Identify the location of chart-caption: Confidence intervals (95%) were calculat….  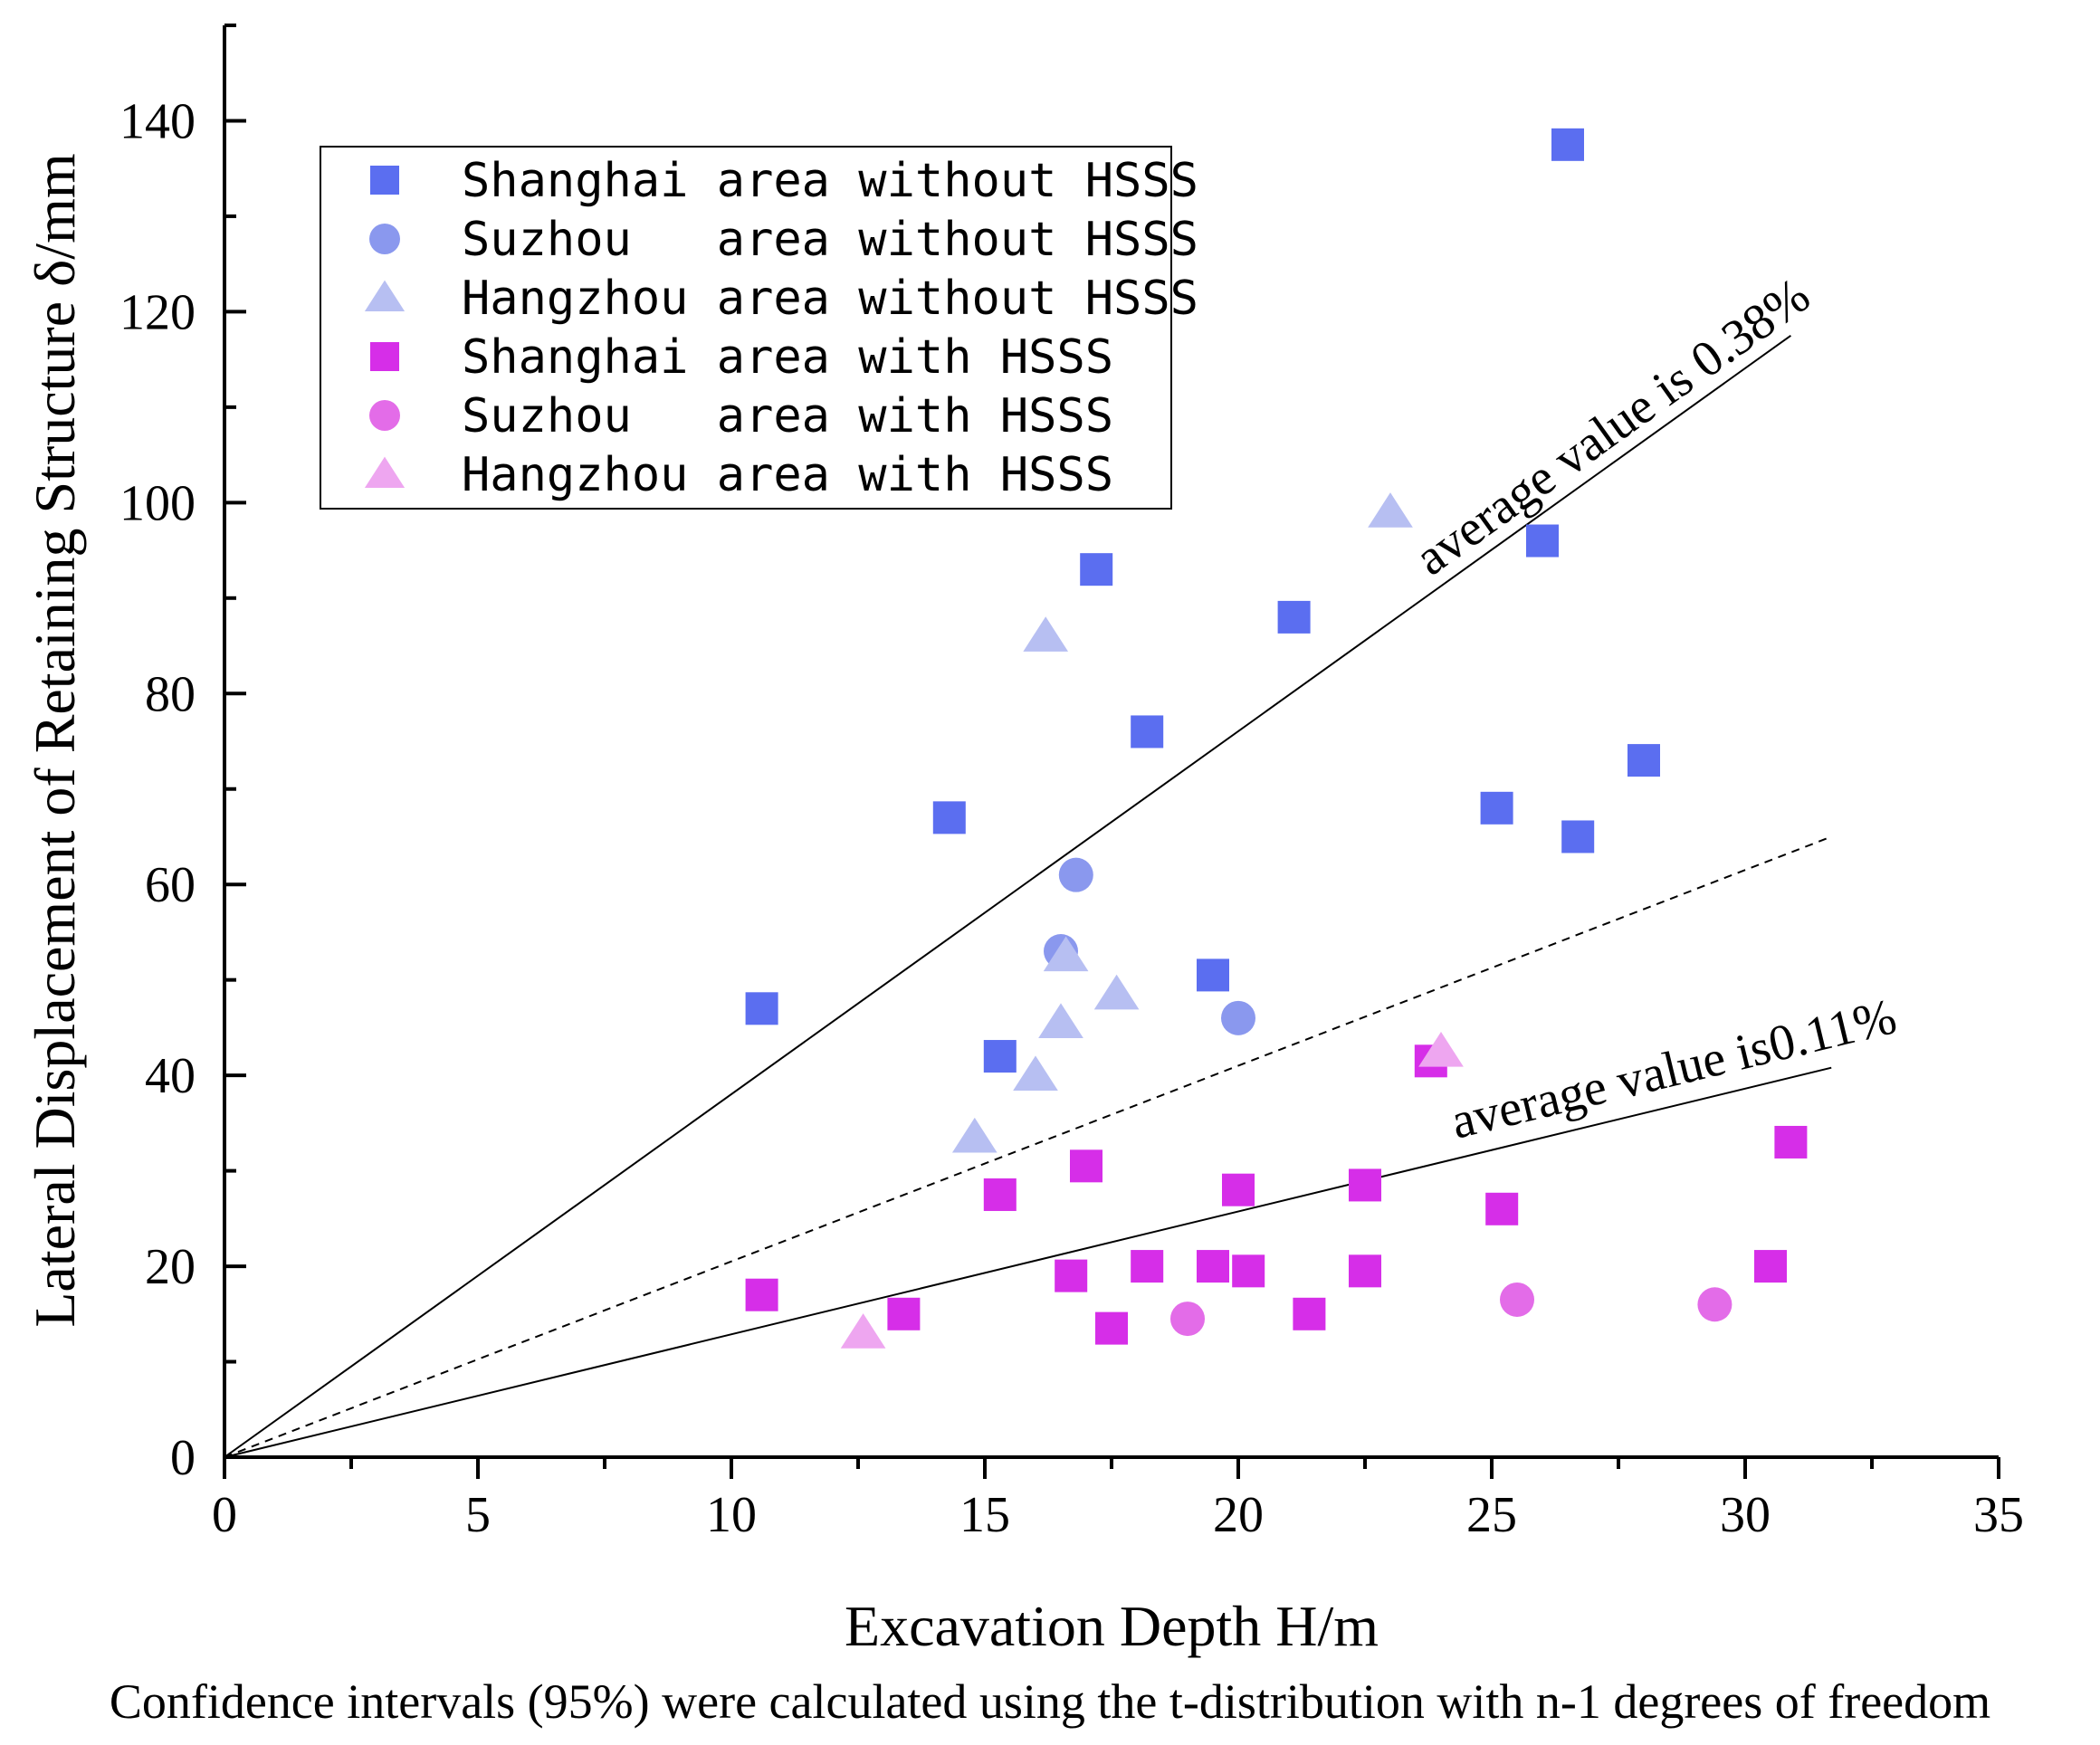
(1050, 1702).